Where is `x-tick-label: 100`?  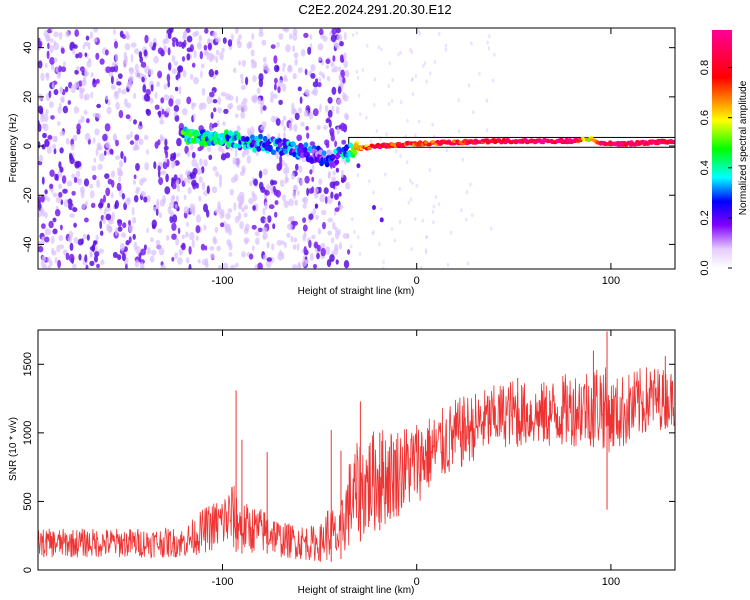 x-tick-label: 100 is located at coordinates (611, 281).